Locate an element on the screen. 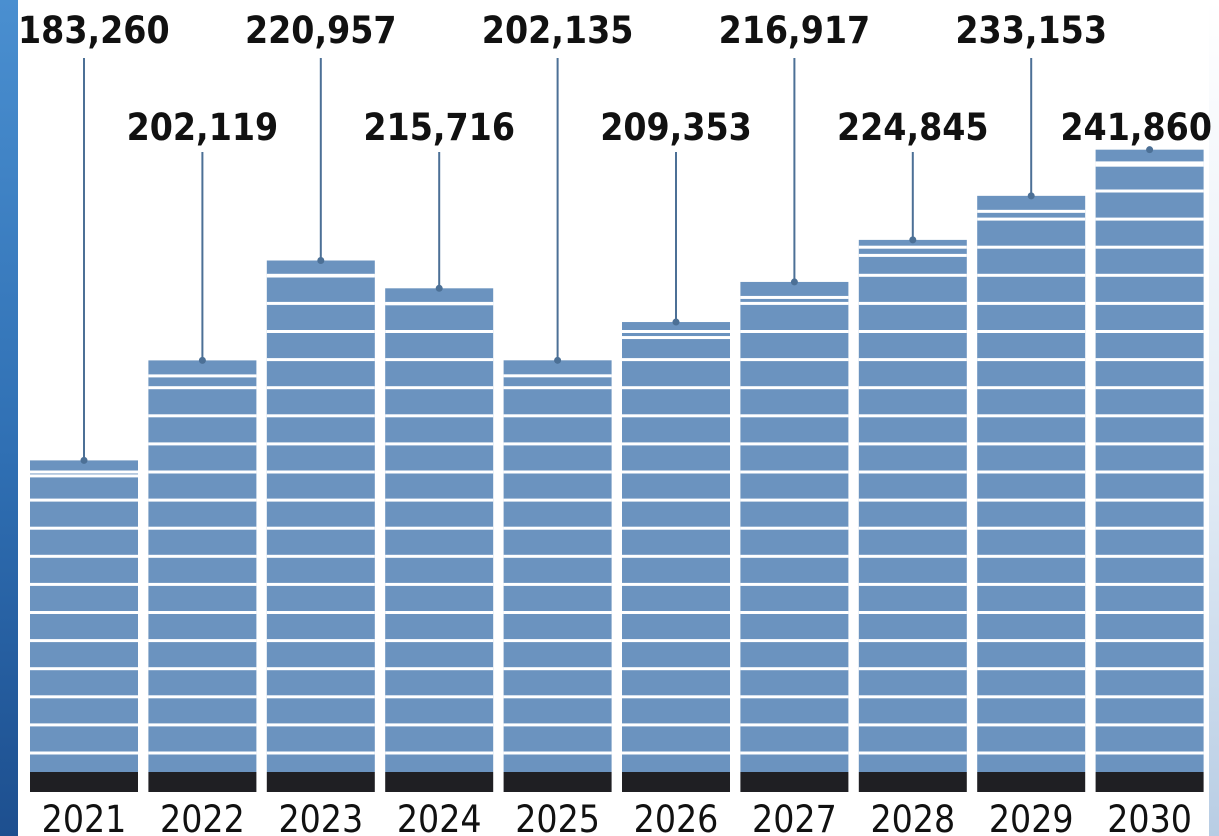 This screenshot has width=1219, height=836. leader-dot-2021 is located at coordinates (84, 460).